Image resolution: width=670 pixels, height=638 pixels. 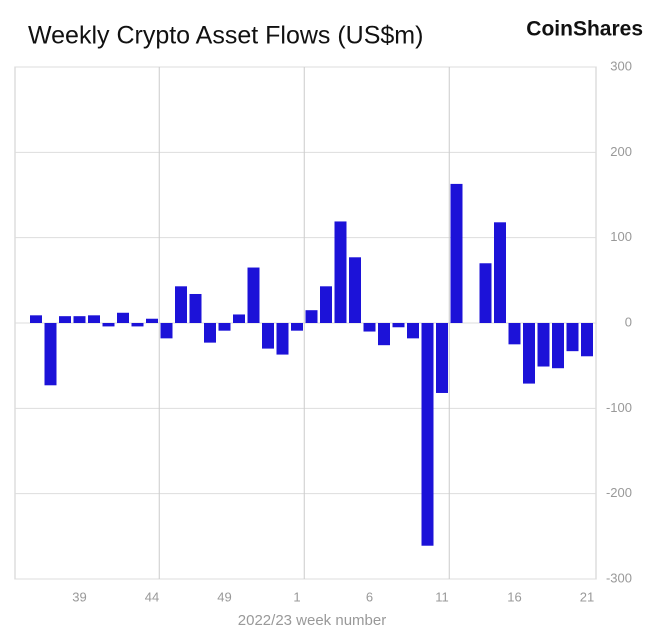 I want to click on y-tick-label: -200, so click(x=619, y=492).